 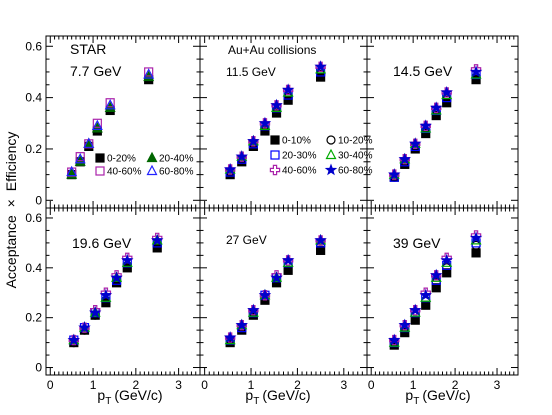 What do you see at coordinates (299, 156) in the screenshot?
I see `legend-label: 20-30%` at bounding box center [299, 156].